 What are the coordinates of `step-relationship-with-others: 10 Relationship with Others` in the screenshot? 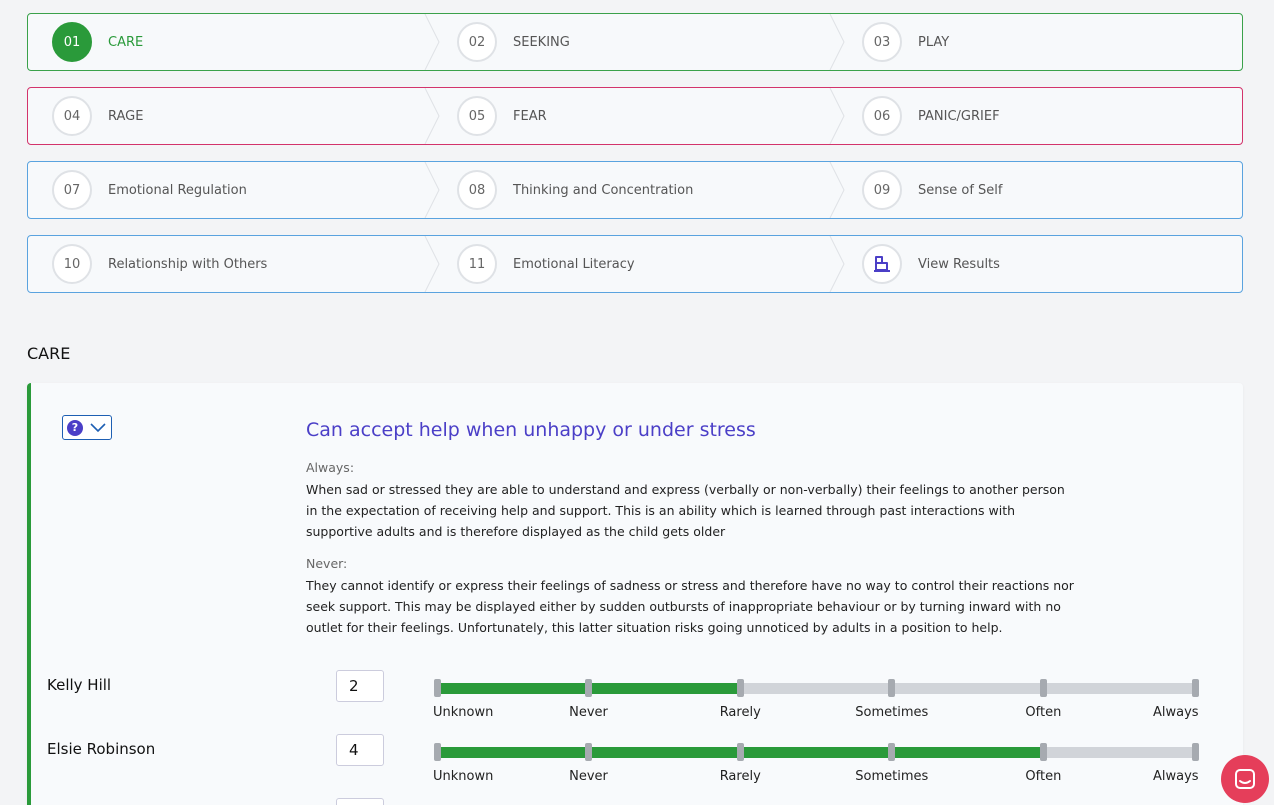 It's located at (234, 264).